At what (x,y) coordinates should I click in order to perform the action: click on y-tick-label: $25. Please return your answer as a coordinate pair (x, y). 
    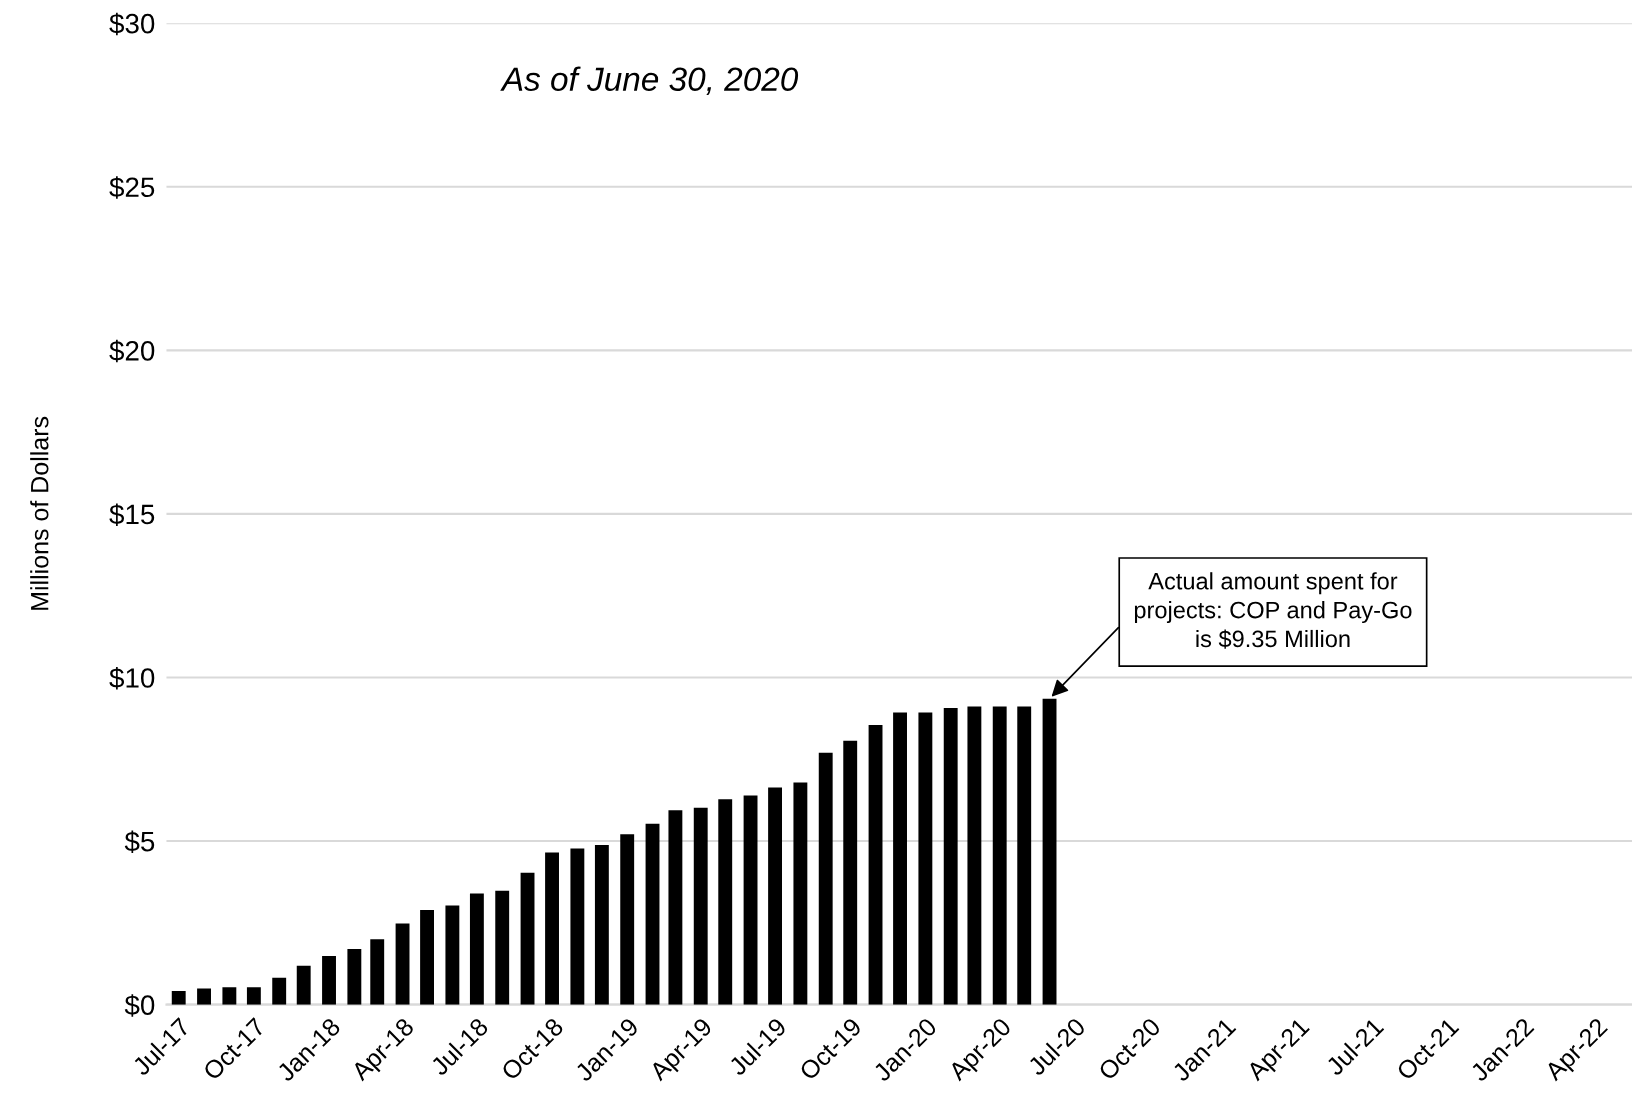
    Looking at the image, I should click on (132, 187).